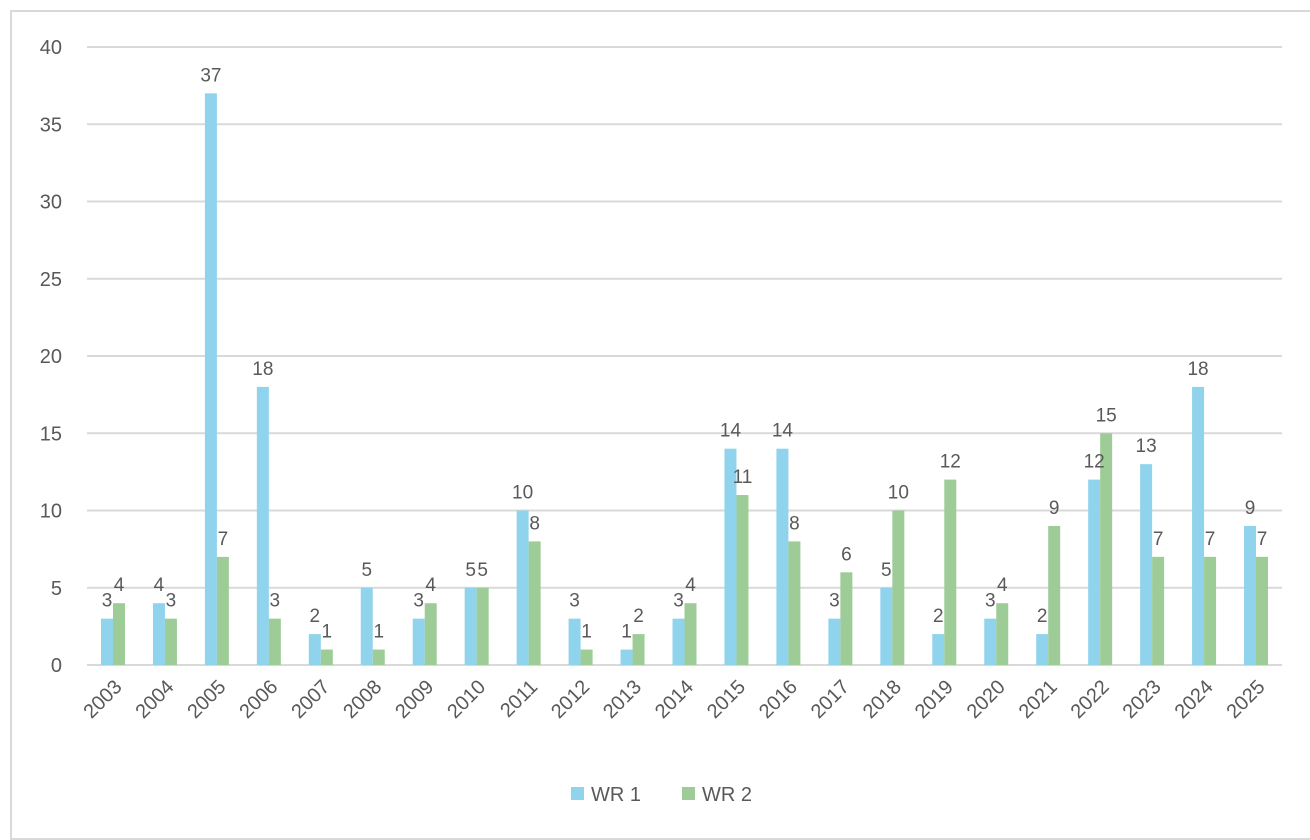  Describe the element at coordinates (882, 699) in the screenshot. I see `x-tick-label: 2018` at that location.